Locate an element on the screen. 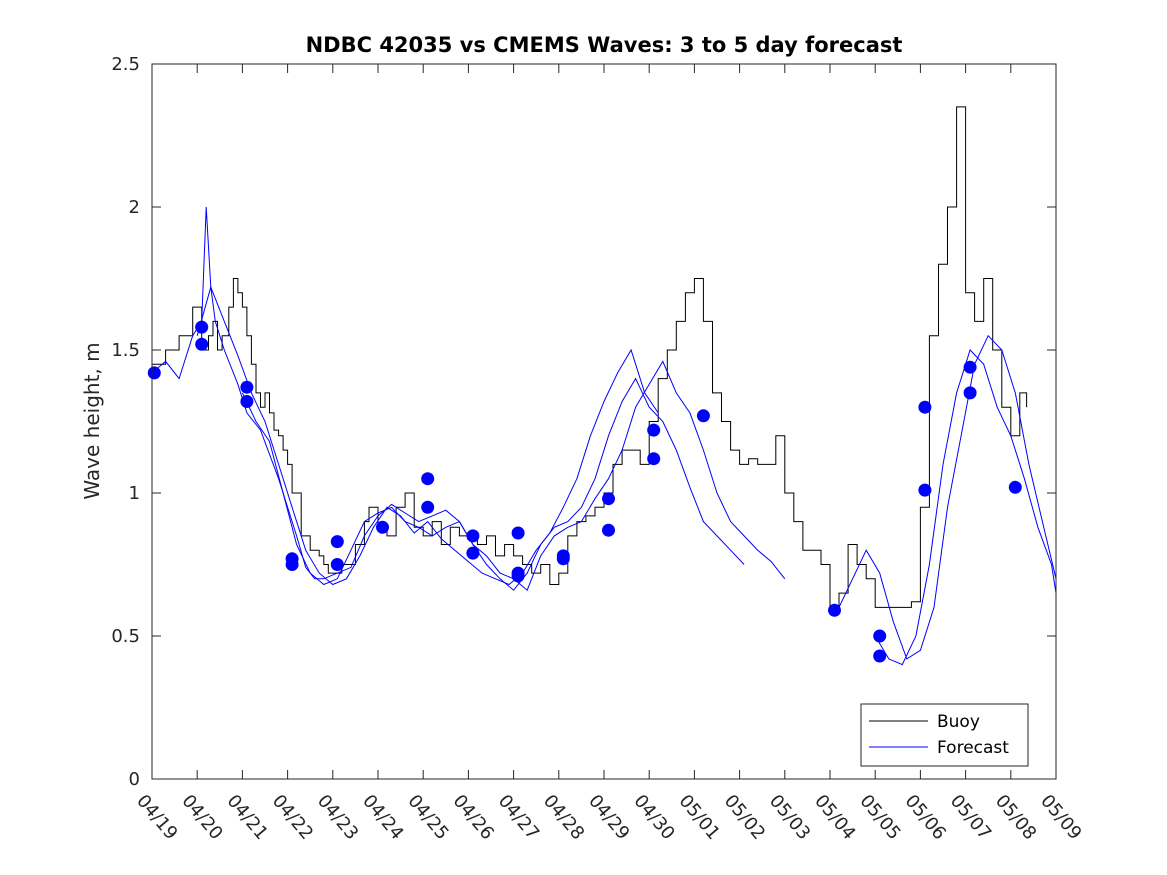  y-tick-label: 2 is located at coordinates (134, 207).